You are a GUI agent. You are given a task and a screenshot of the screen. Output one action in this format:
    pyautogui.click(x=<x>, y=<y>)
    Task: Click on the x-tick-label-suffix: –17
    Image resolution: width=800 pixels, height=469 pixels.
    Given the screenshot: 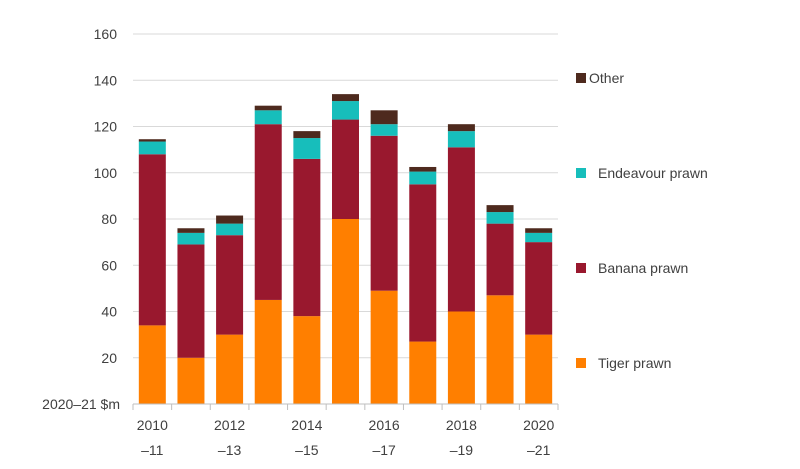 What is the action you would take?
    pyautogui.click(x=384, y=450)
    